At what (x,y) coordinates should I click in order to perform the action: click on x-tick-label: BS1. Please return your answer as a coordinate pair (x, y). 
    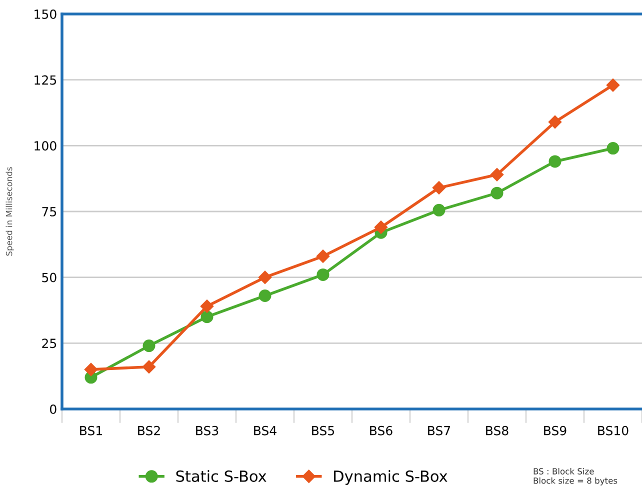
    Looking at the image, I should click on (91, 431).